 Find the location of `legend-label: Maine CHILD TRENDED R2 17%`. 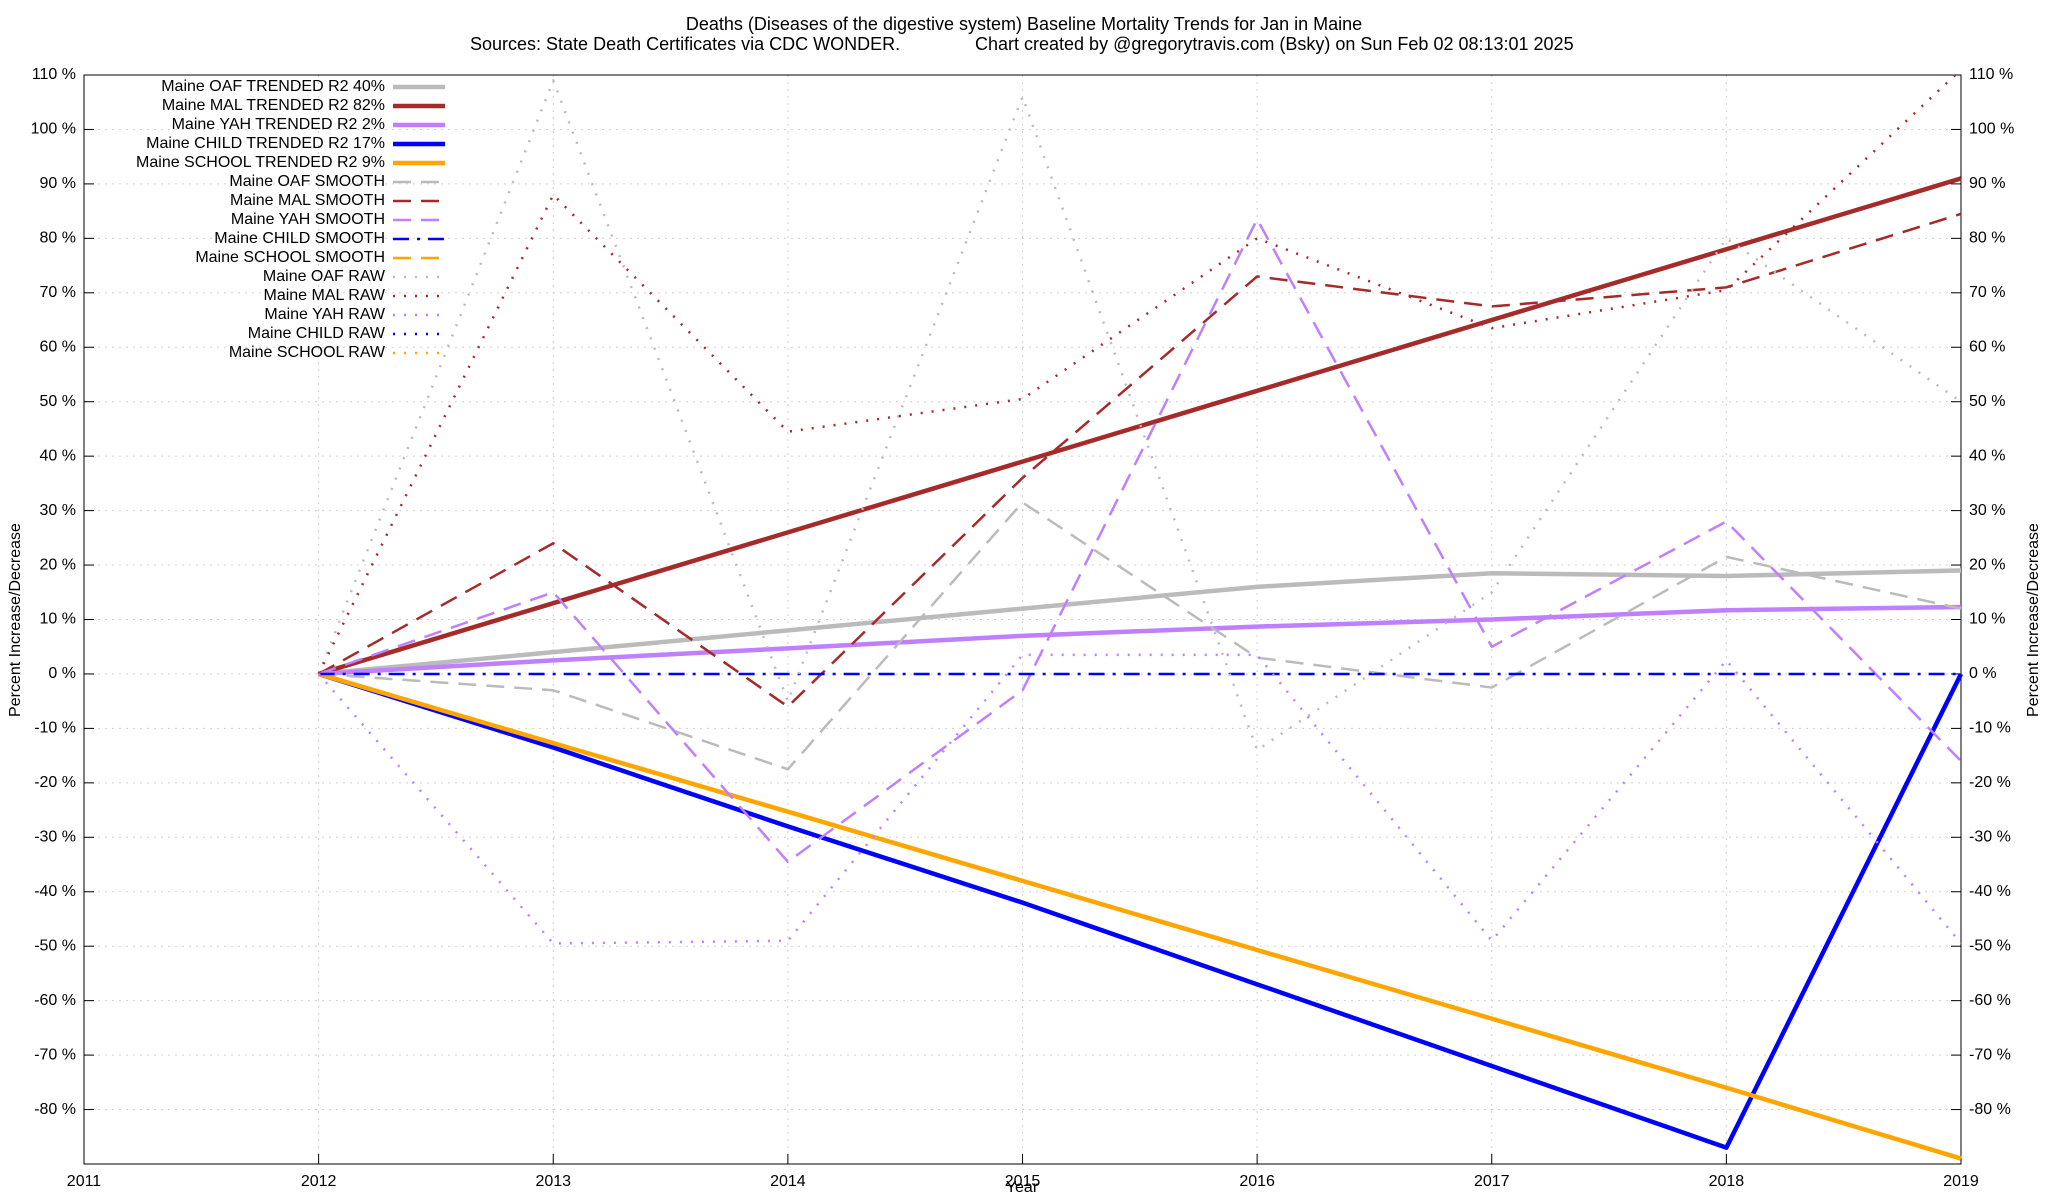

legend-label: Maine CHILD TRENDED R2 17% is located at coordinates (265, 143).